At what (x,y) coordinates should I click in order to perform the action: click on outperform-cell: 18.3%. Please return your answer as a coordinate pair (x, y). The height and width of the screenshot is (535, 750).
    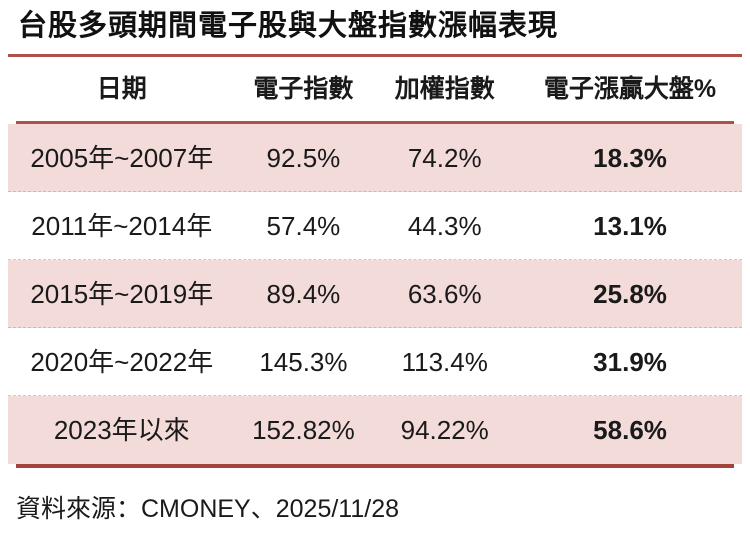
    Looking at the image, I should click on (630, 157).